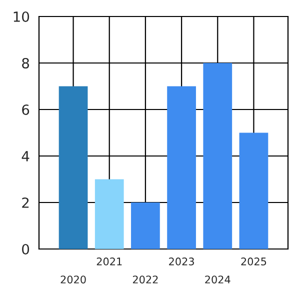  I want to click on x-tick-label: 2024, so click(217, 280).